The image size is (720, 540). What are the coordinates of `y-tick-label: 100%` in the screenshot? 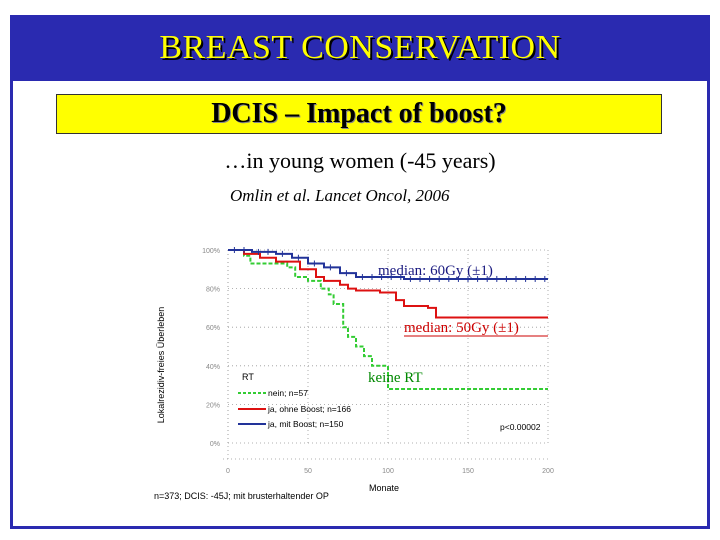 It's located at (211, 251).